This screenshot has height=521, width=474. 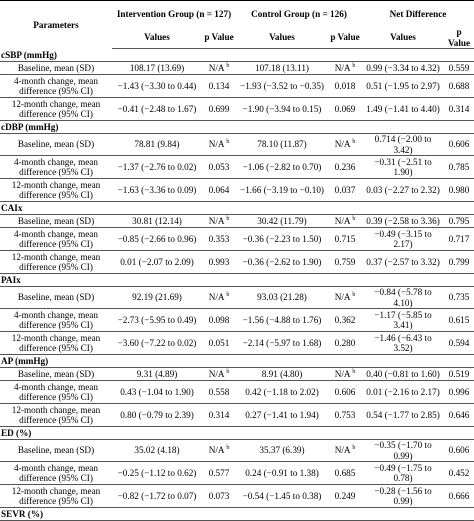 I want to click on cell: 0.615, so click(x=459, y=320).